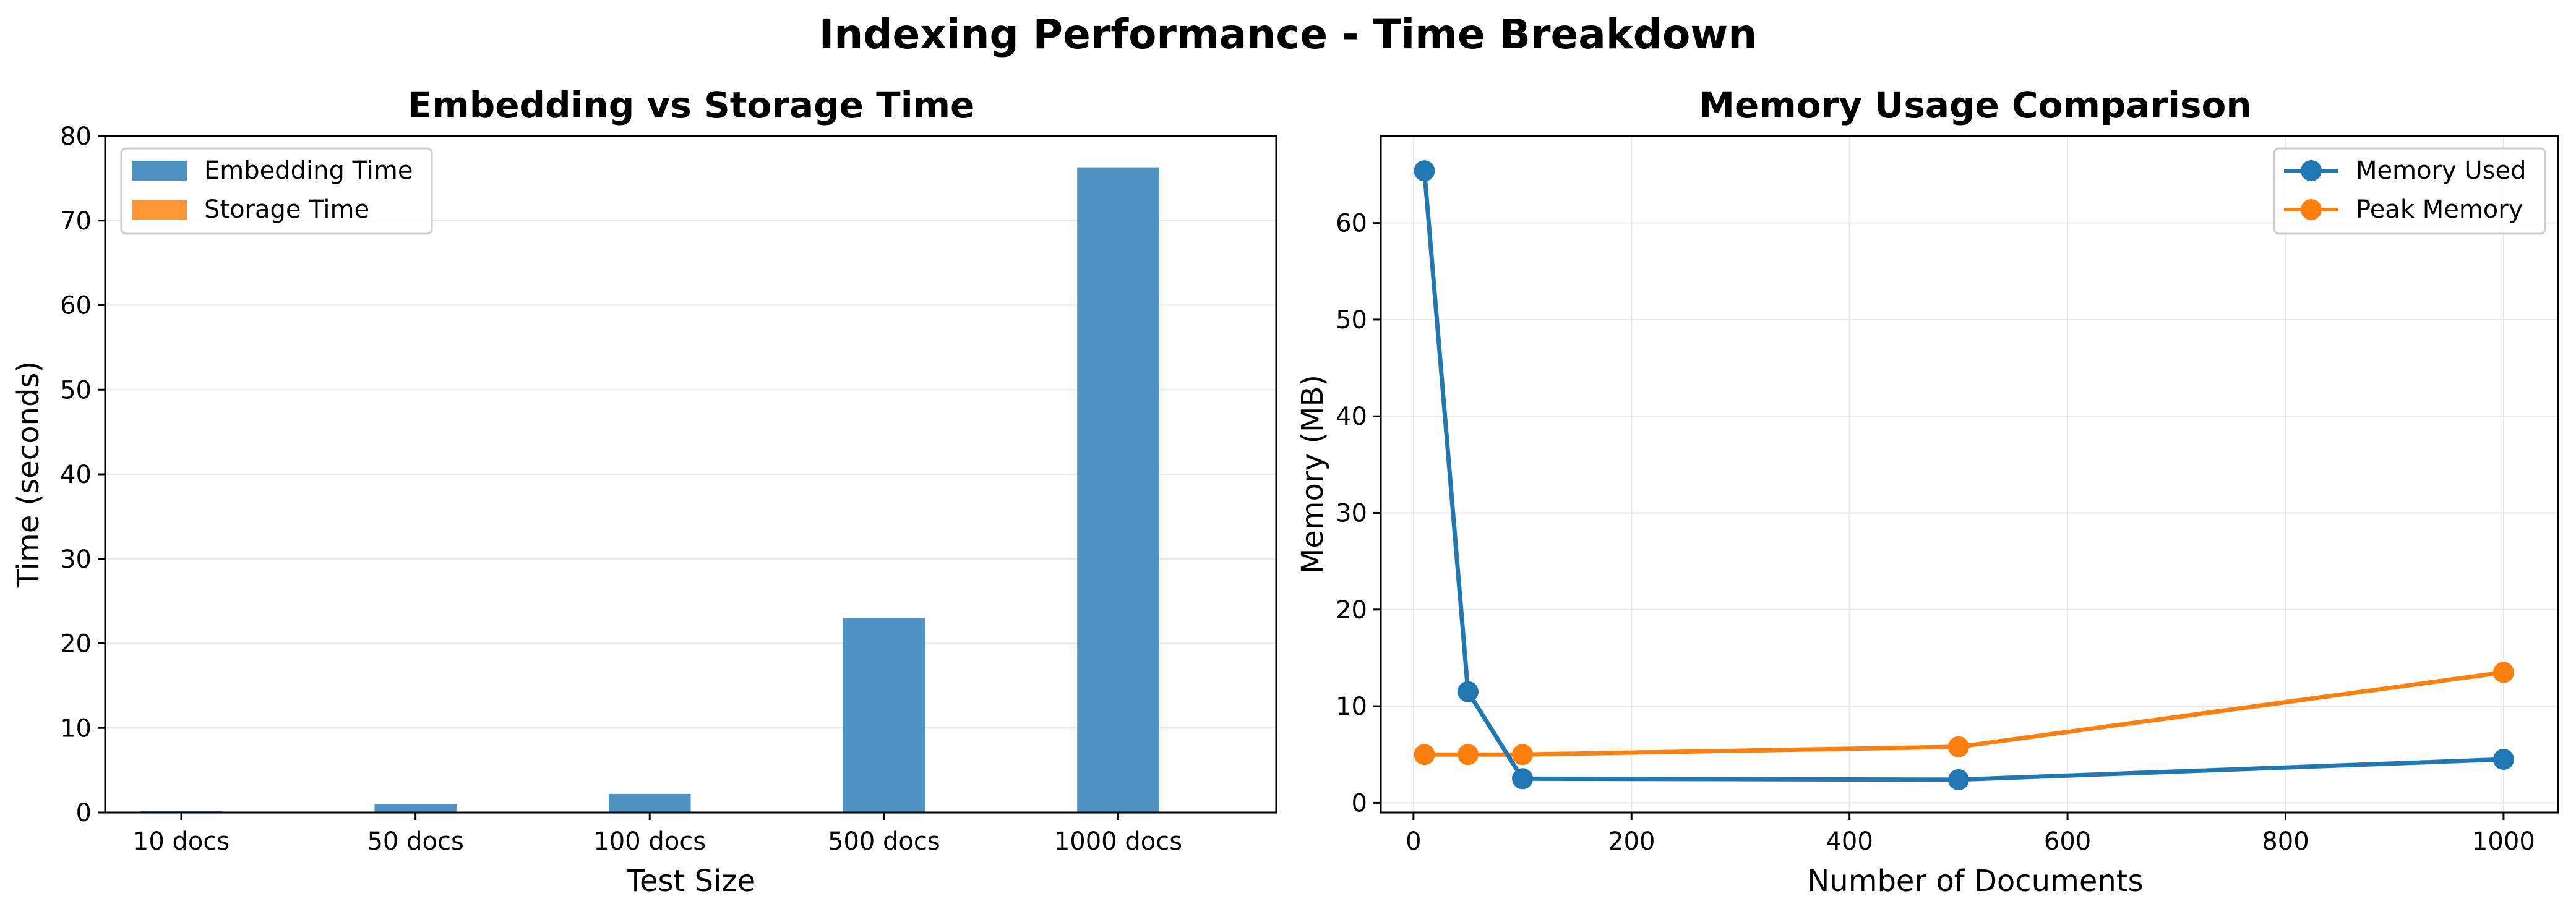 The image size is (2576, 917). I want to click on bar-chart-legend: Embedding Time Storage Time, so click(276, 191).